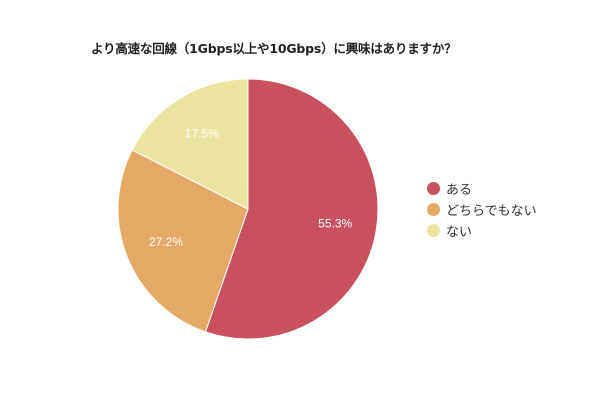  What do you see at coordinates (274, 48) in the screenshot?
I see `chart-title: より高速な回線（1Gbps以上や10Gbps）に興味はありますか？` at bounding box center [274, 48].